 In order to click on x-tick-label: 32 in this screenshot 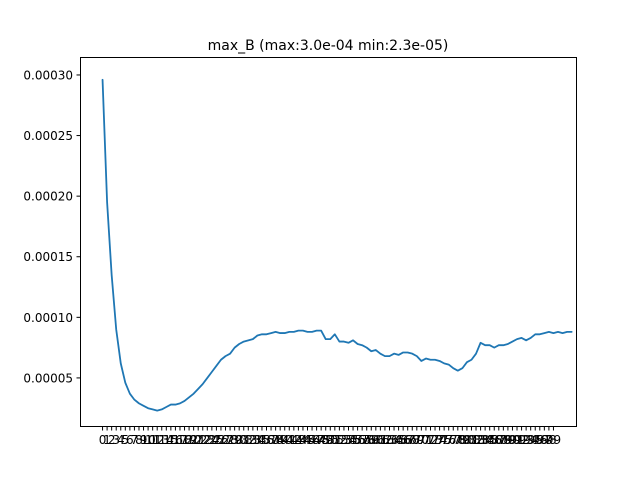, I will do `click(248, 440)`.